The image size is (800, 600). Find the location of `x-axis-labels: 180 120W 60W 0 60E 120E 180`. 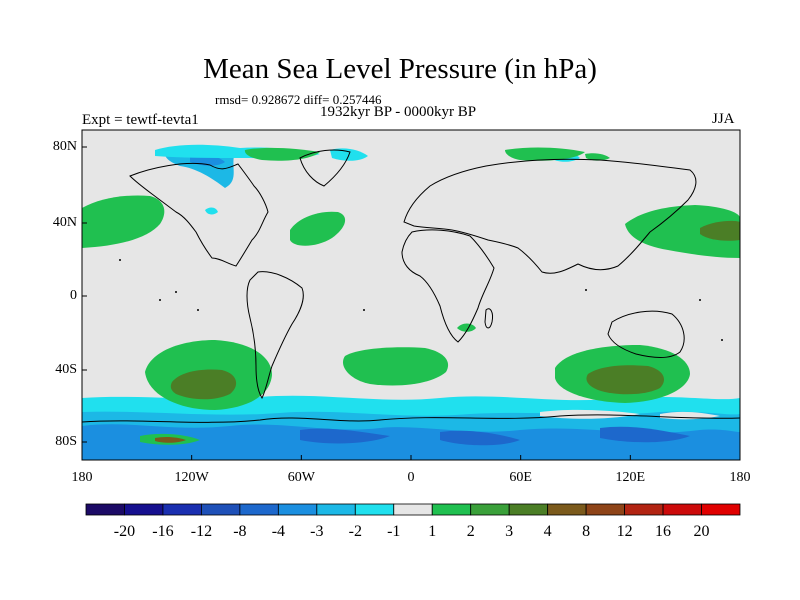

x-axis-labels: 180 120W 60W 0 60E 120E 180 is located at coordinates (411, 477).